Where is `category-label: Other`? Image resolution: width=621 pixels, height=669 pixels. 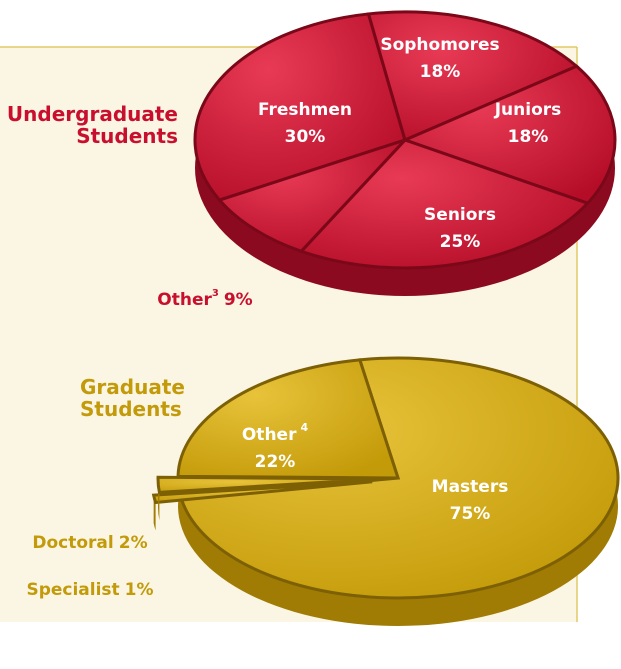 category-label: Other is located at coordinates (184, 300).